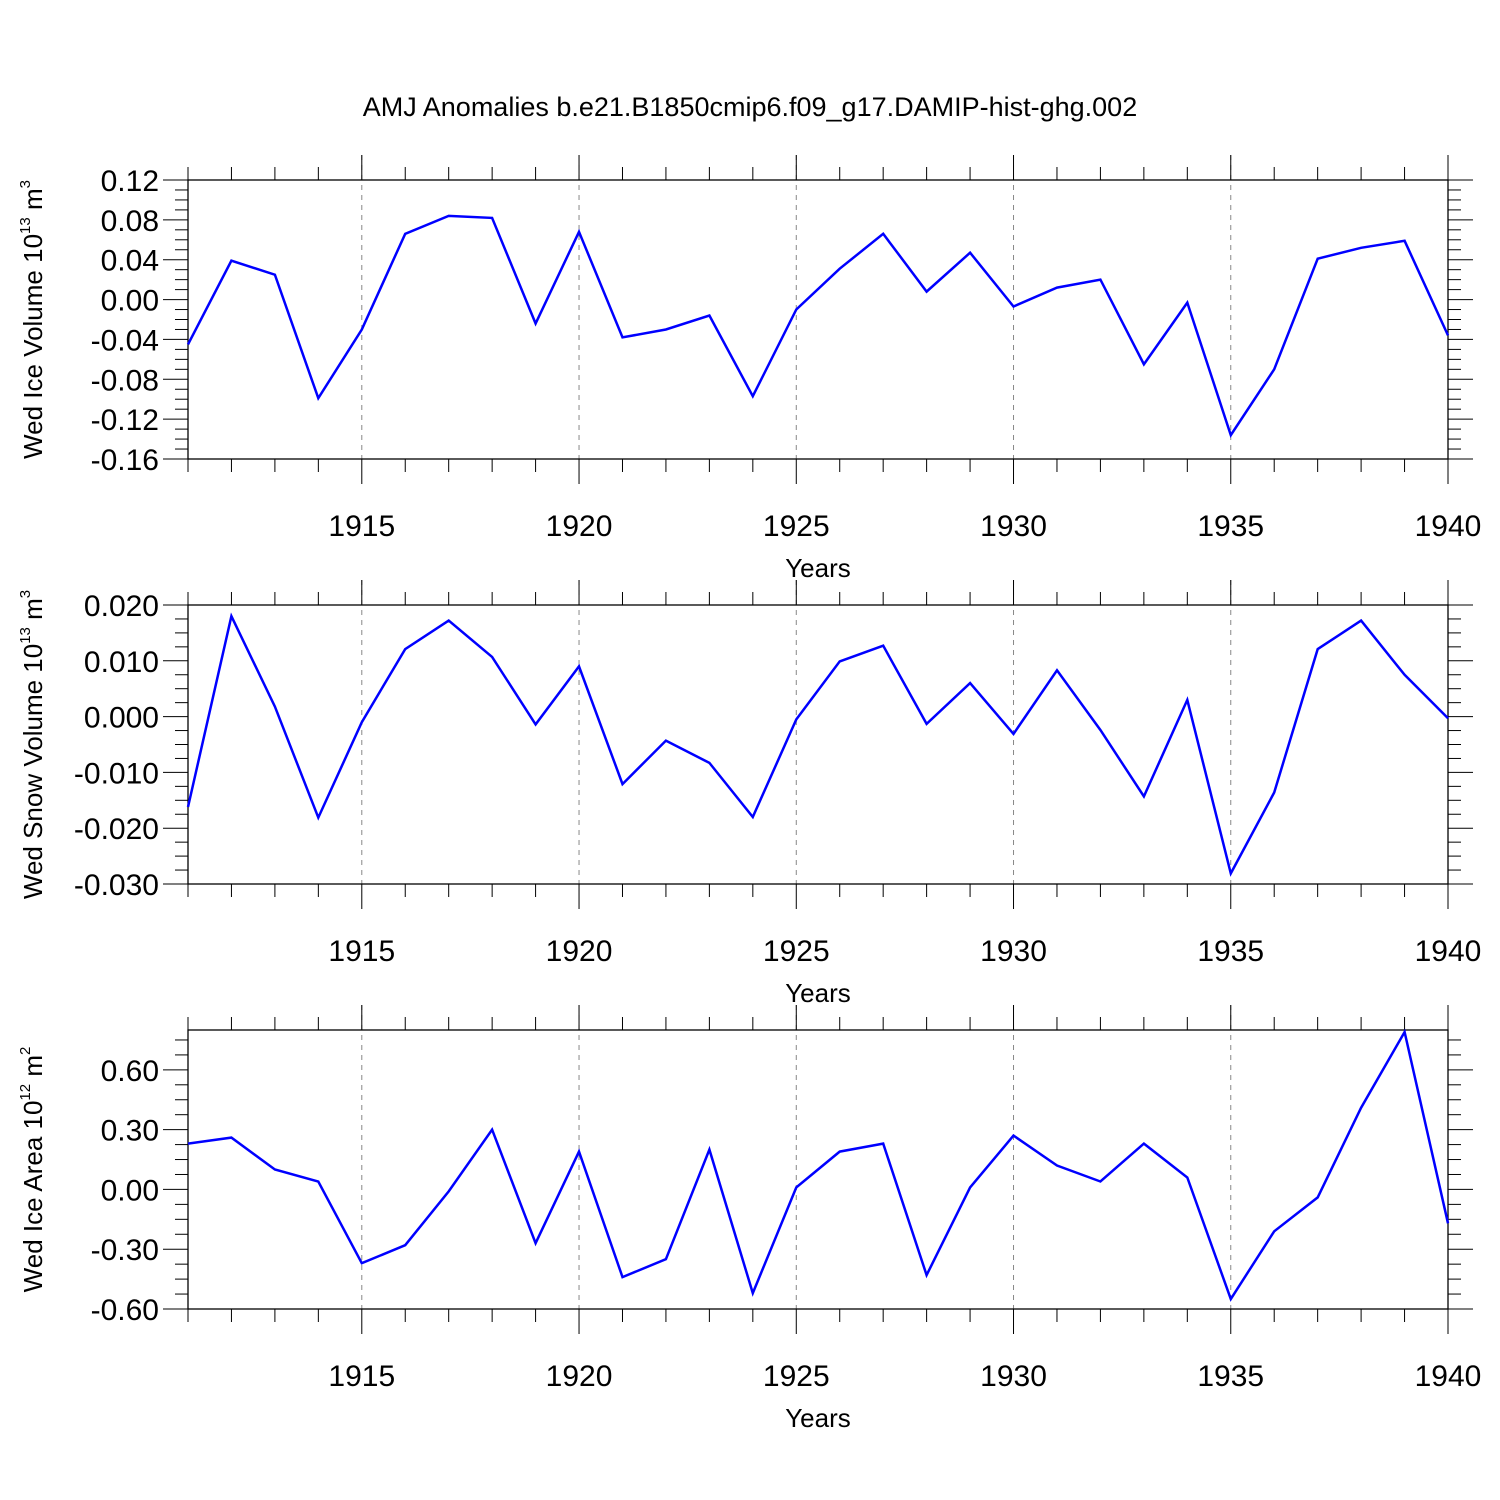  Describe the element at coordinates (125, 1310) in the screenshot. I see `y-tick-label: -0.60` at that location.